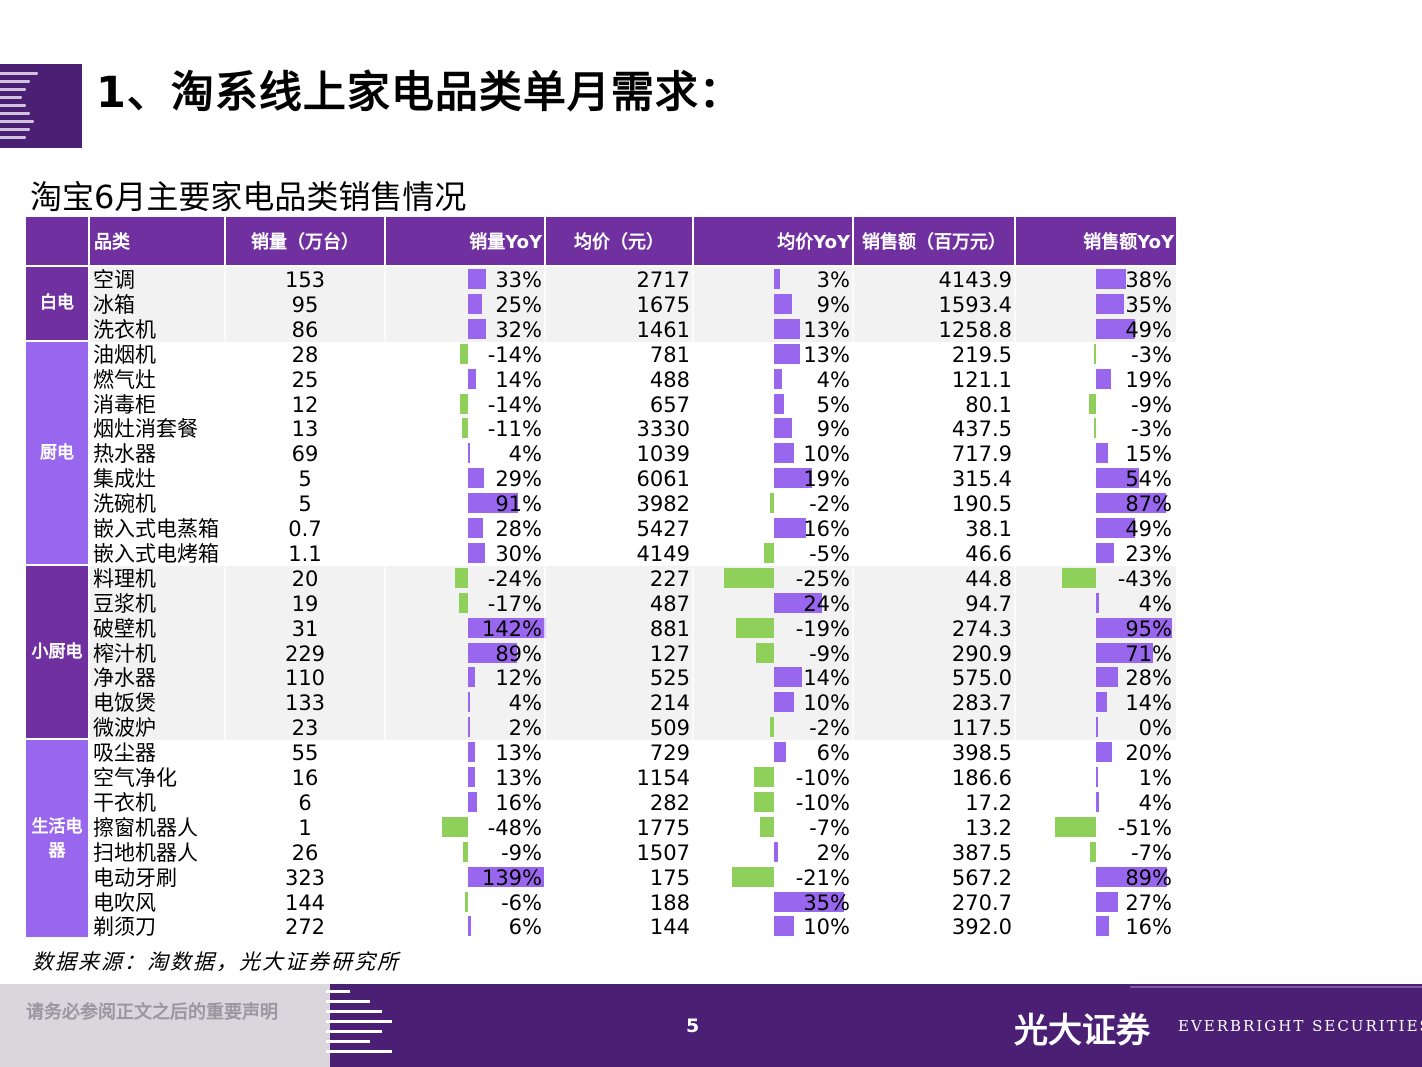 This screenshot has height=1067, width=1422. I want to click on qty-yoy-value: 13%, so click(518, 753).